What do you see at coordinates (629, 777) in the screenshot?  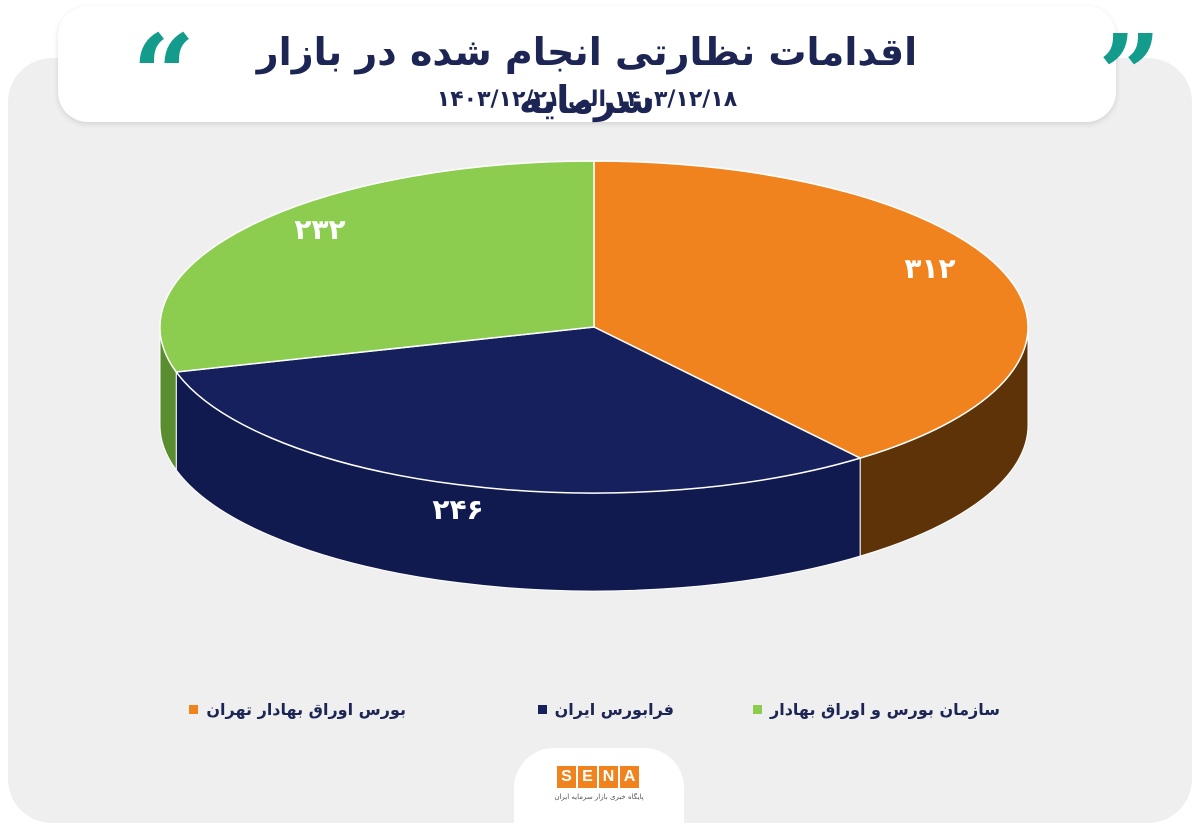 I see `logo-letter: A` at bounding box center [629, 777].